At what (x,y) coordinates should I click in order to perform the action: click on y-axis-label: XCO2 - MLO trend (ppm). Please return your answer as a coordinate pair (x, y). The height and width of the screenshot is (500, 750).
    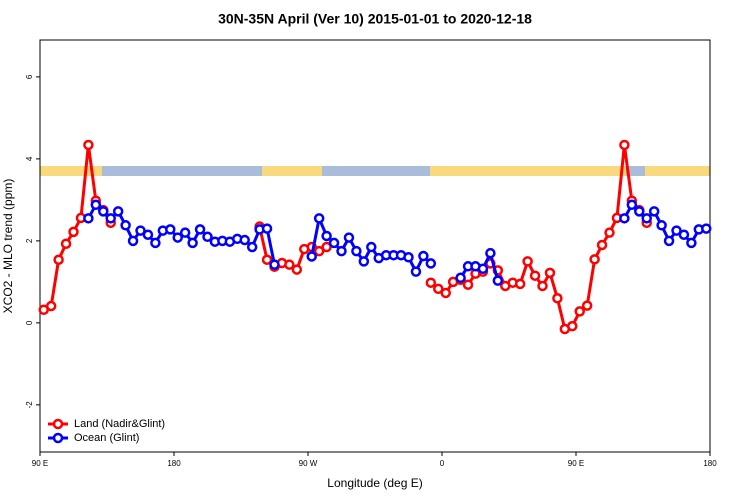
    Looking at the image, I should click on (8, 246).